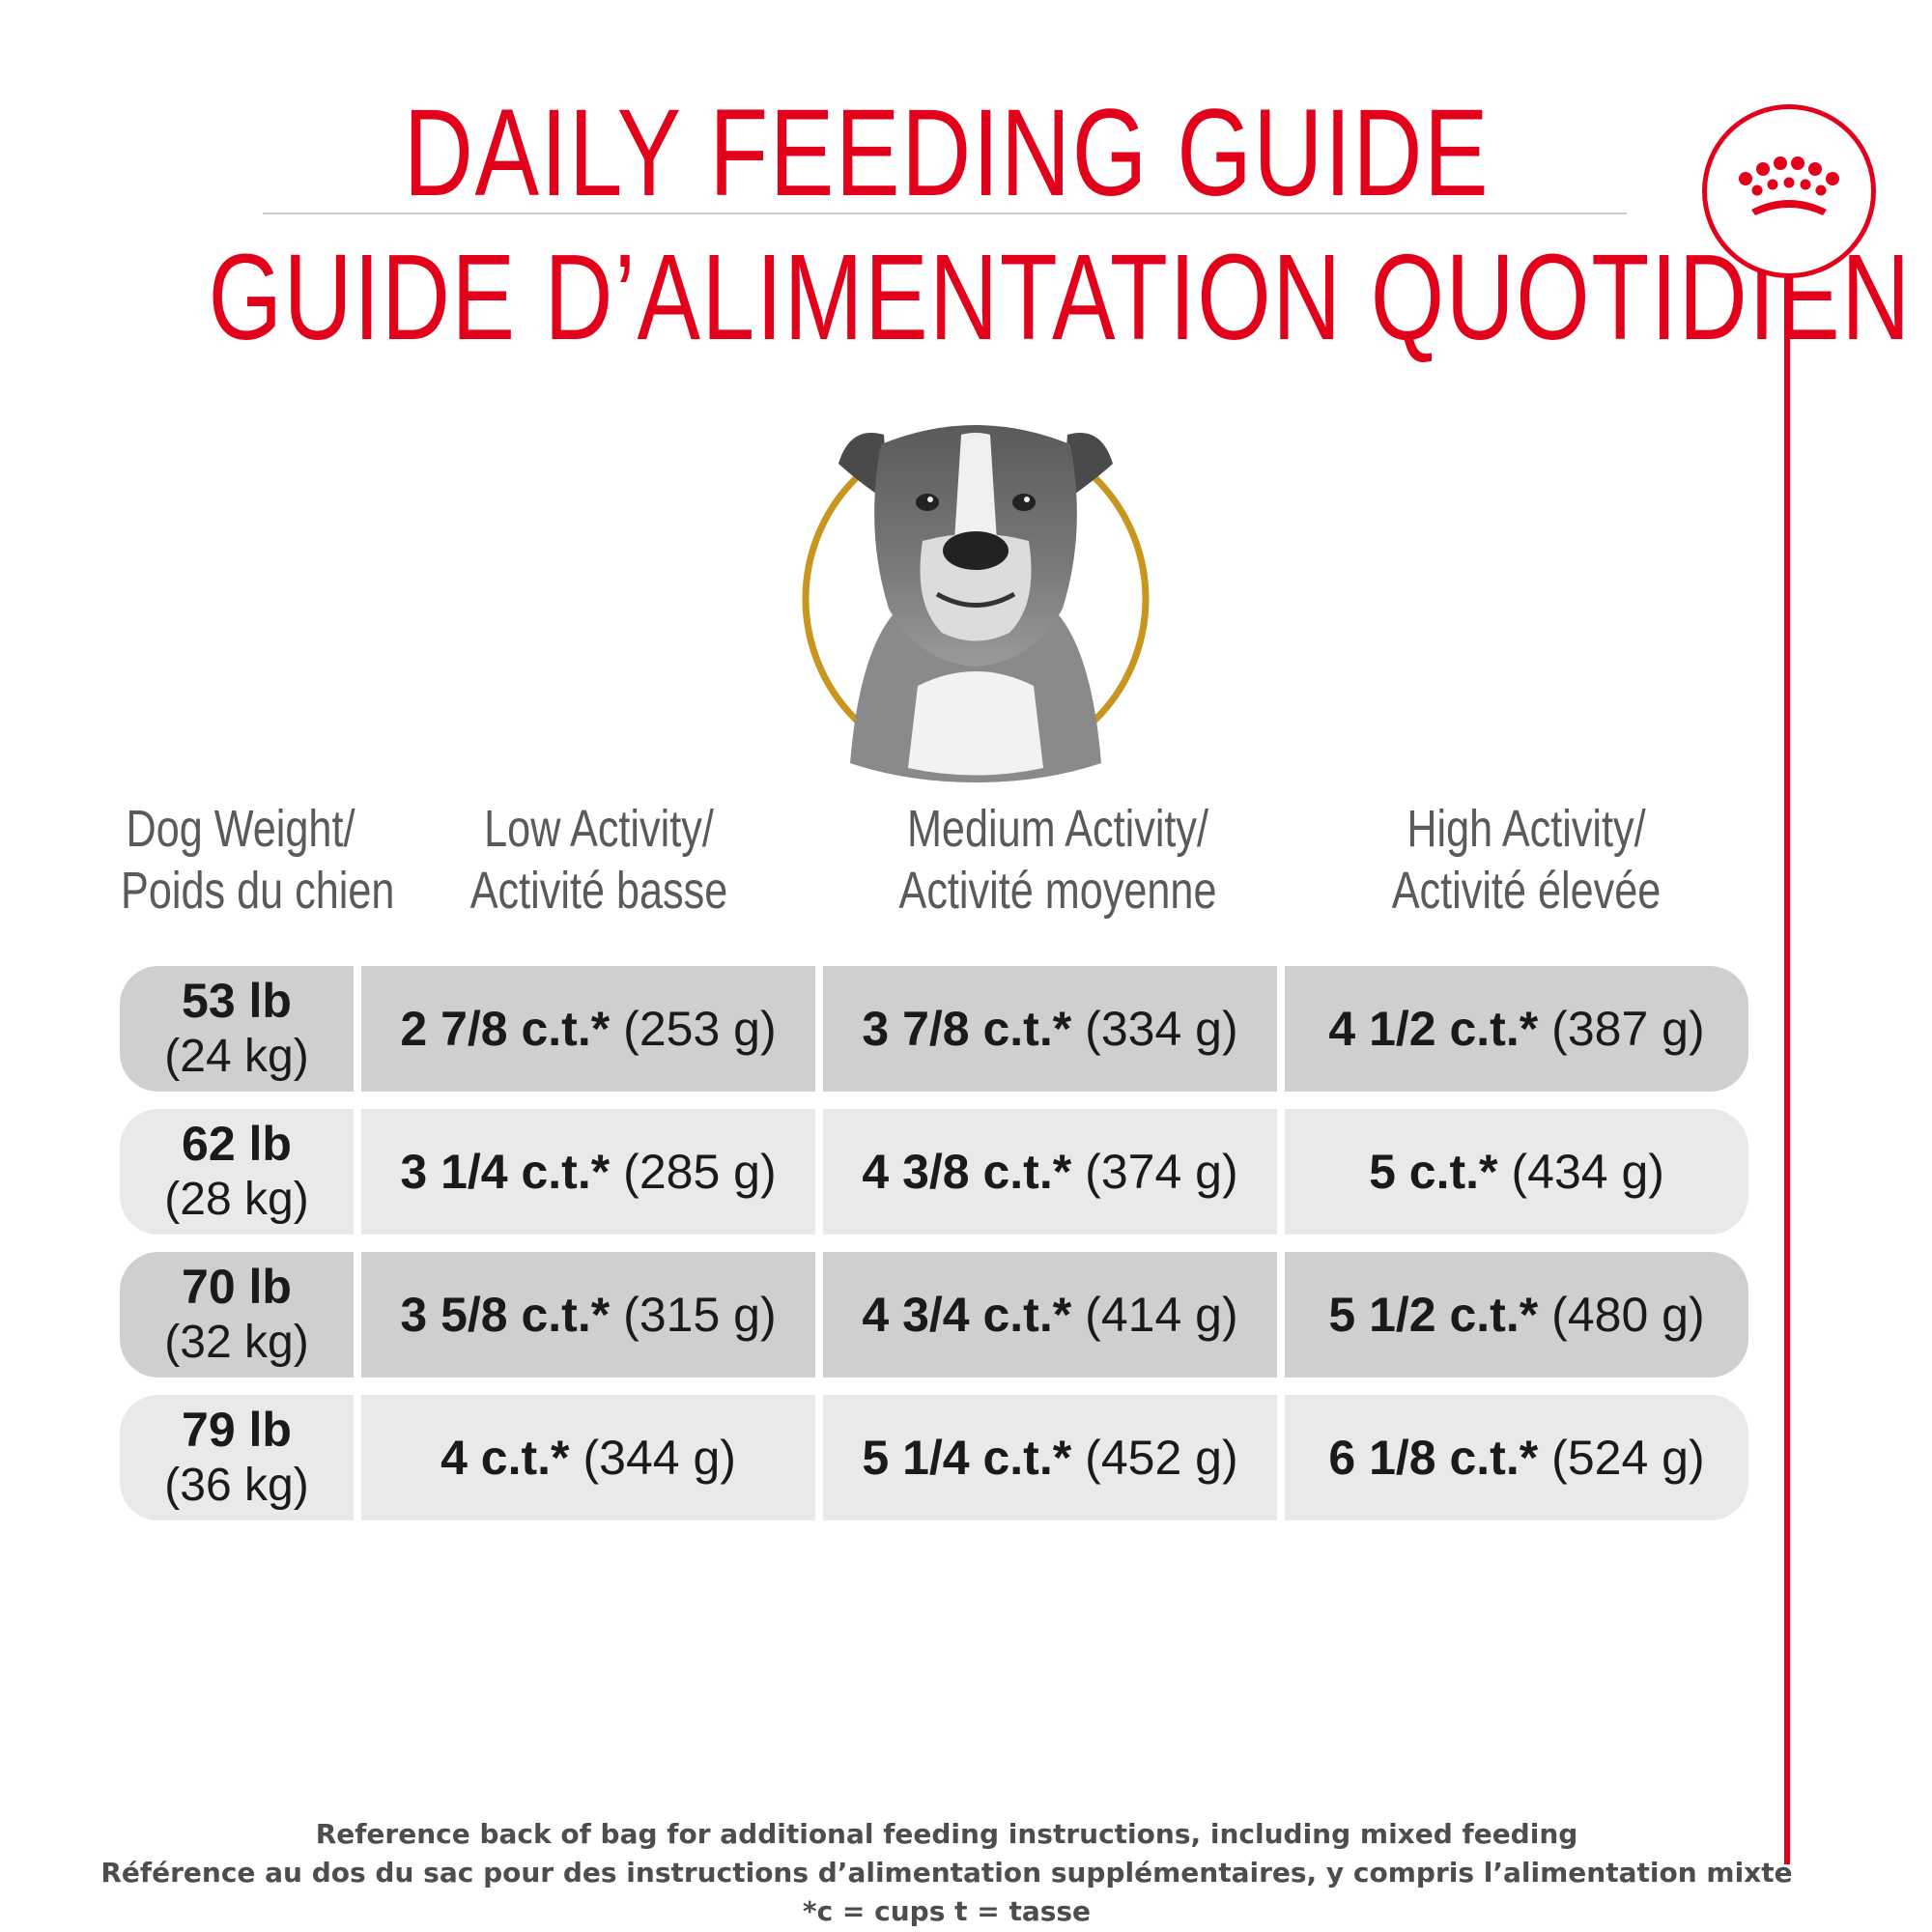 This screenshot has width=1932, height=1932. Describe the element at coordinates (588, 1029) in the screenshot. I see `low-activity-cell: 2 7/8 c.t.* (253 g)` at that location.